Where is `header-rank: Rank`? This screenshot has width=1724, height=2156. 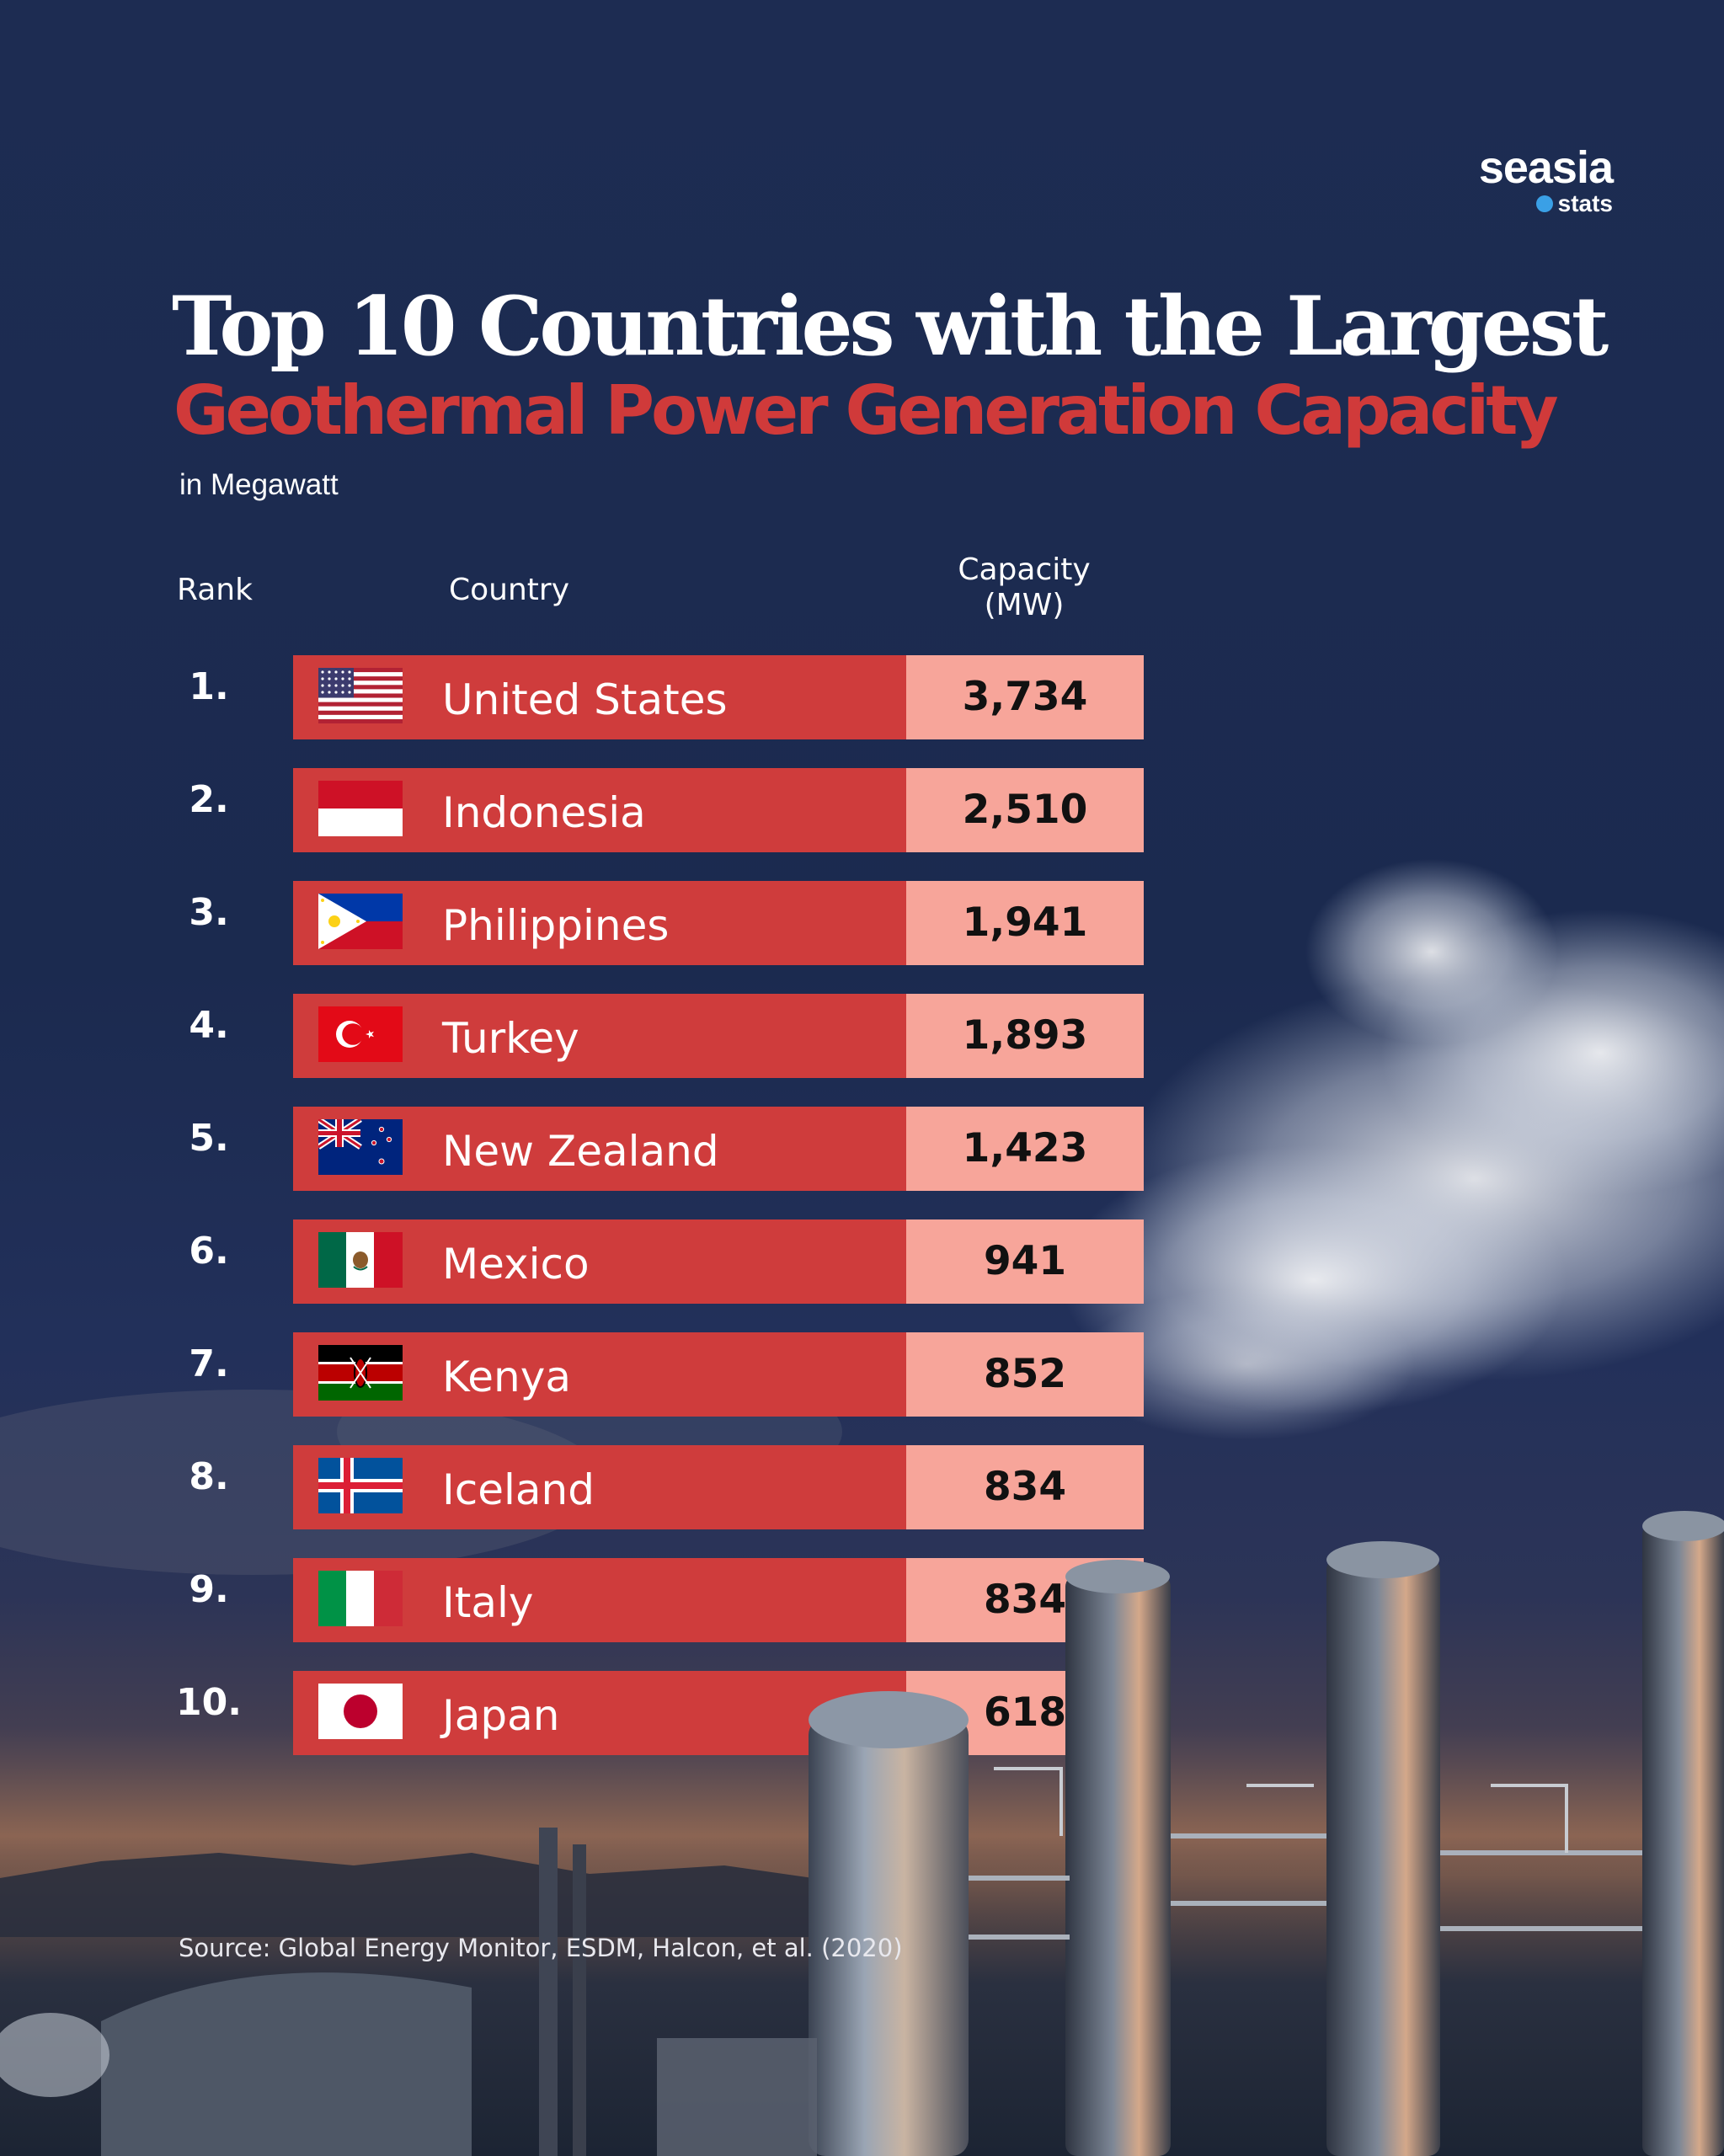
header-rank: Rank is located at coordinates (215, 590).